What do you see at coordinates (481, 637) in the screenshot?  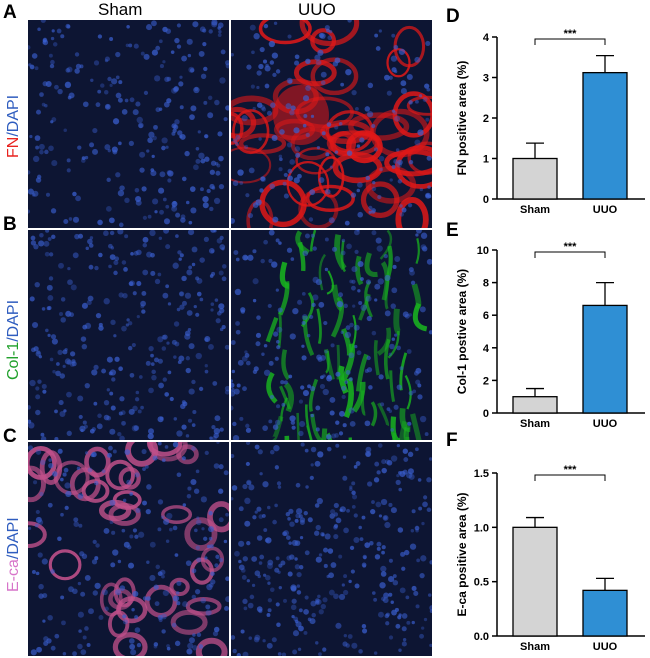 I see `y-tick-label: 0.0` at bounding box center [481, 637].